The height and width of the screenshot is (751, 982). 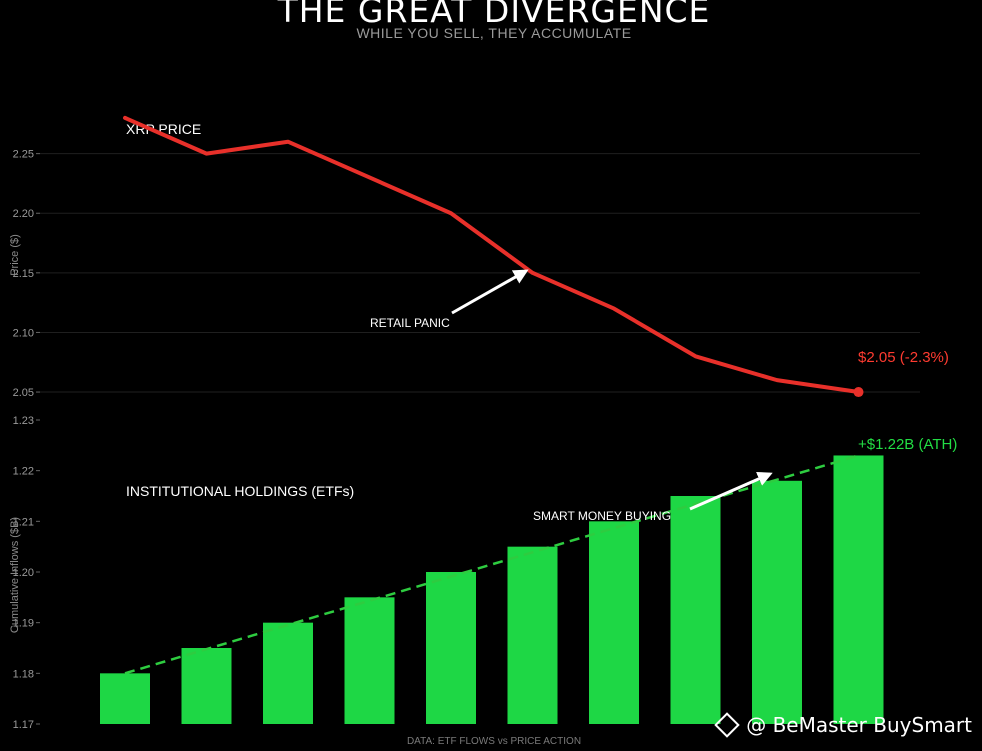 What do you see at coordinates (23, 214) in the screenshot?
I see `price-tick-label: 2.20` at bounding box center [23, 214].